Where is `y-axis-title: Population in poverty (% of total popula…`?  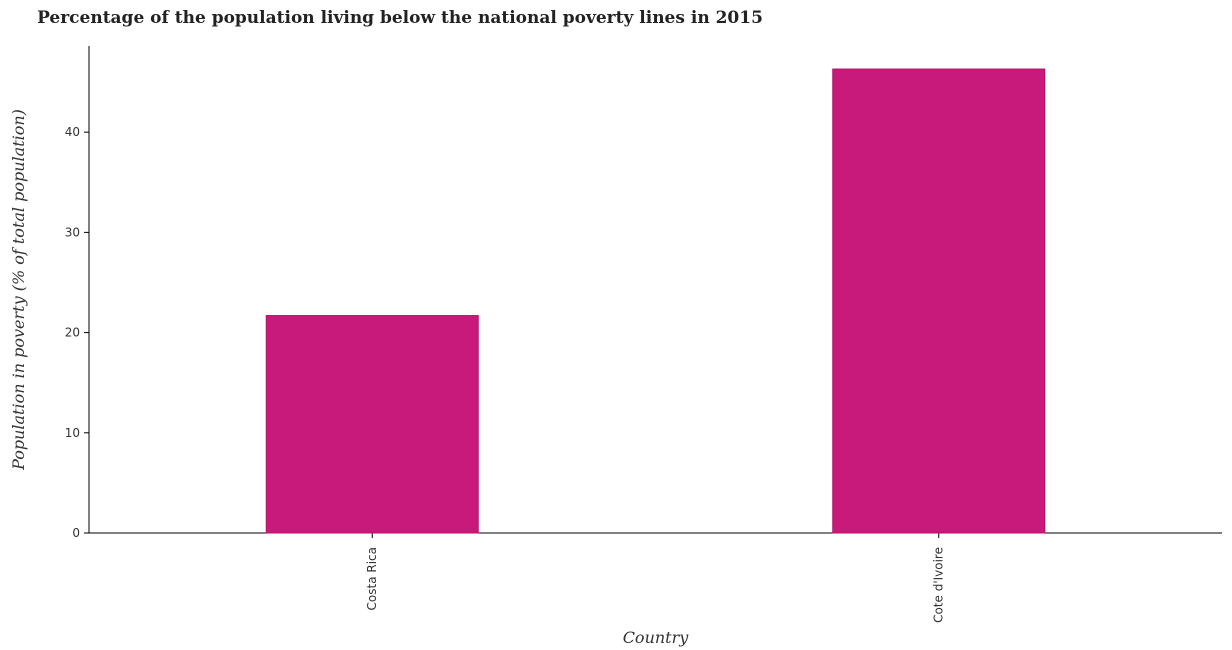
y-axis-title: Population in poverty (% of total popula… is located at coordinates (18, 290).